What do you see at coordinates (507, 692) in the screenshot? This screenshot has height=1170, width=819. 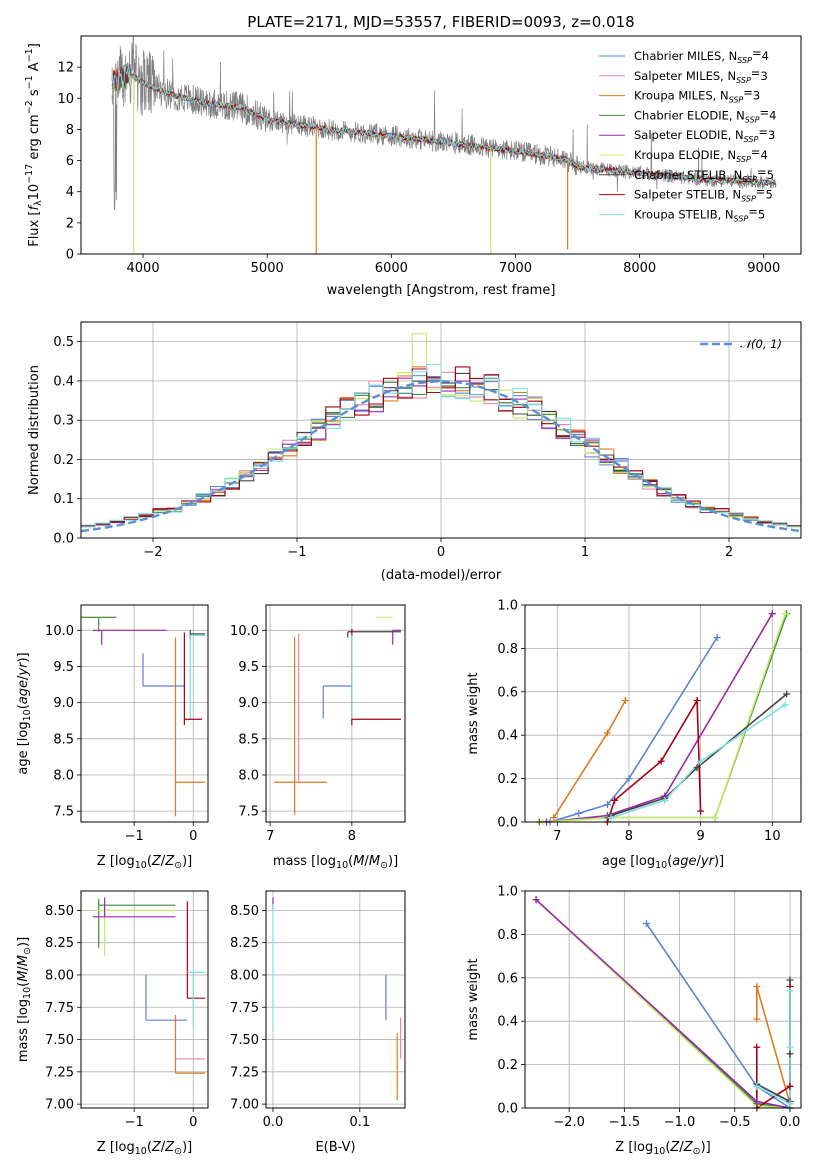 I see `y-tick-label: 0.6` at bounding box center [507, 692].